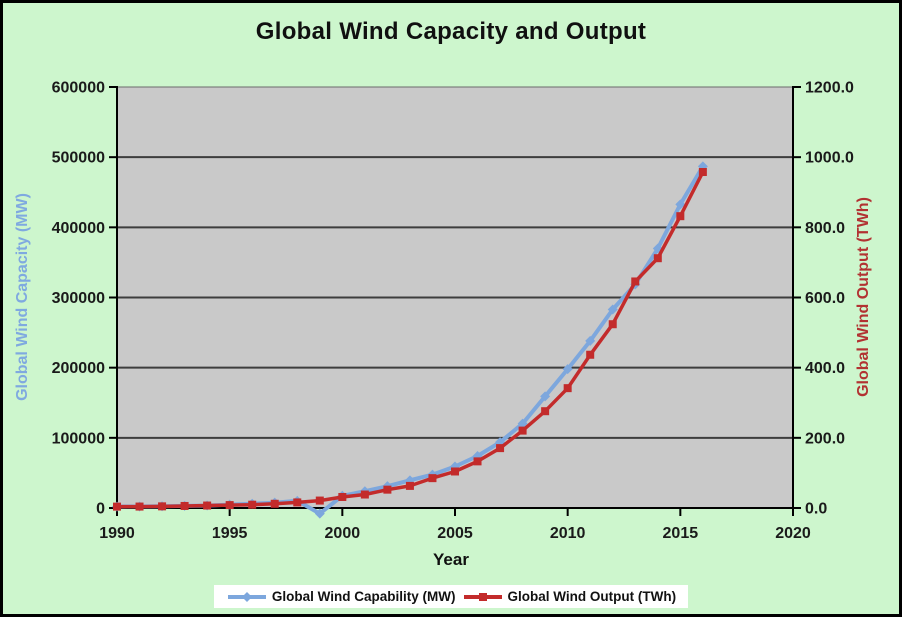  Describe the element at coordinates (363, 596) in the screenshot. I see `legend-label-capacity: Global Wind Capability (MW)` at that location.